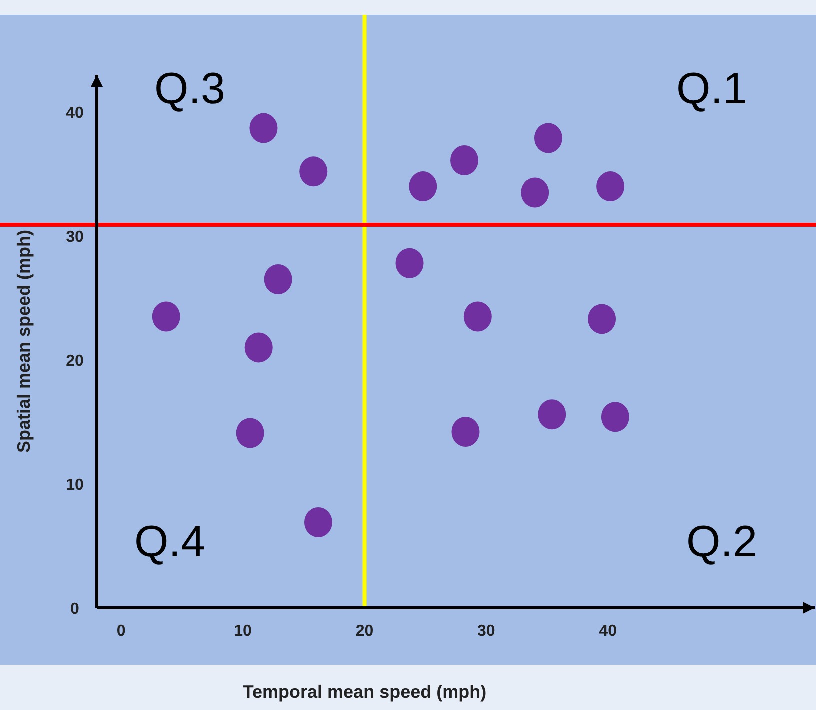 This screenshot has height=710, width=816. I want to click on y-axis-title: Spatial mean speed (mph), so click(24, 342).